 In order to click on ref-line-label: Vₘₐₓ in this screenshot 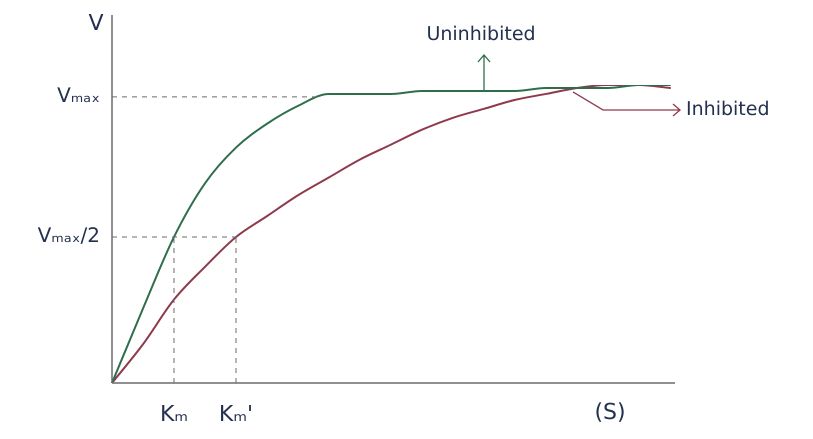, I will do `click(78, 95)`.